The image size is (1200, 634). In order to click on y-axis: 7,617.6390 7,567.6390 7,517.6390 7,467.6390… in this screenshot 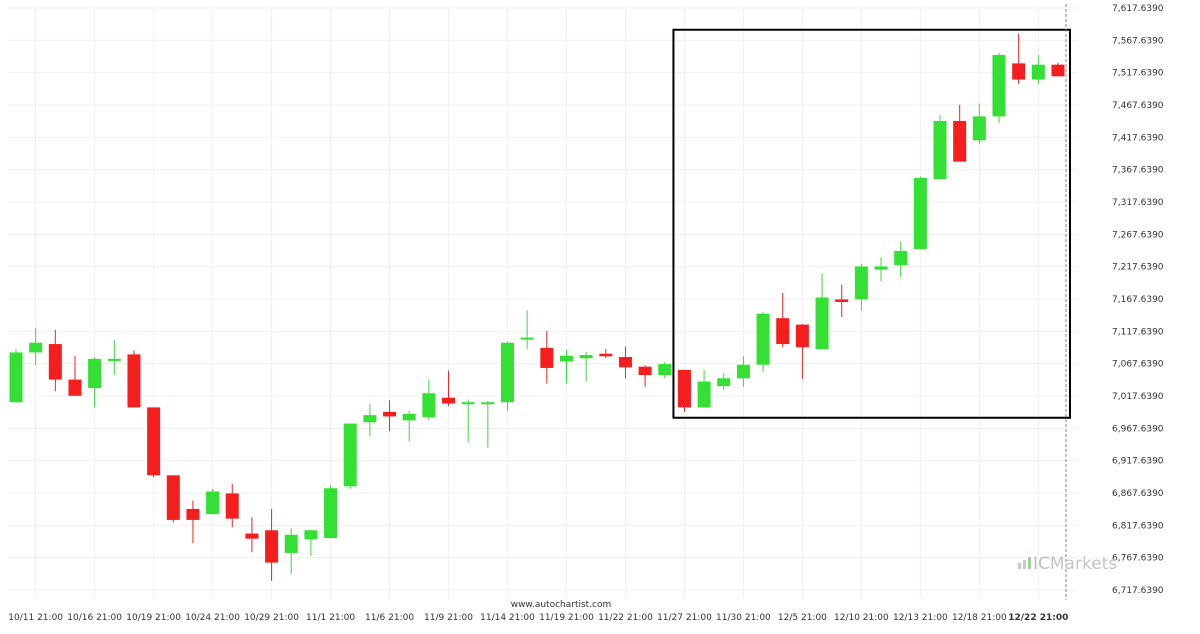, I will do `click(1138, 300)`.